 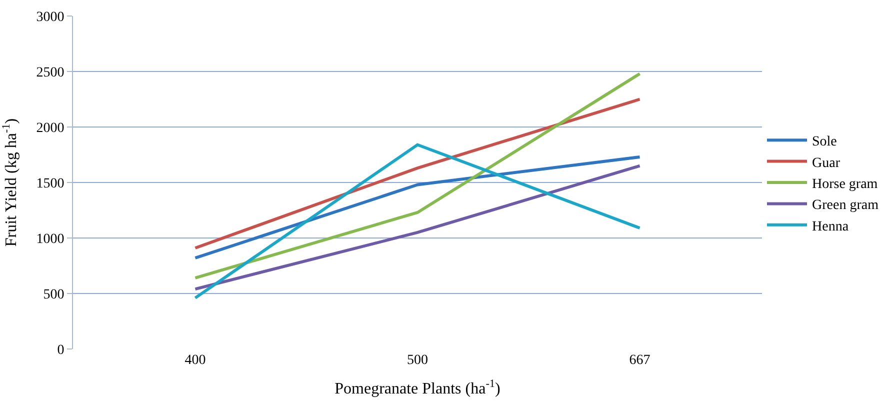 I want to click on x-tick-label: 667, so click(x=639, y=360).